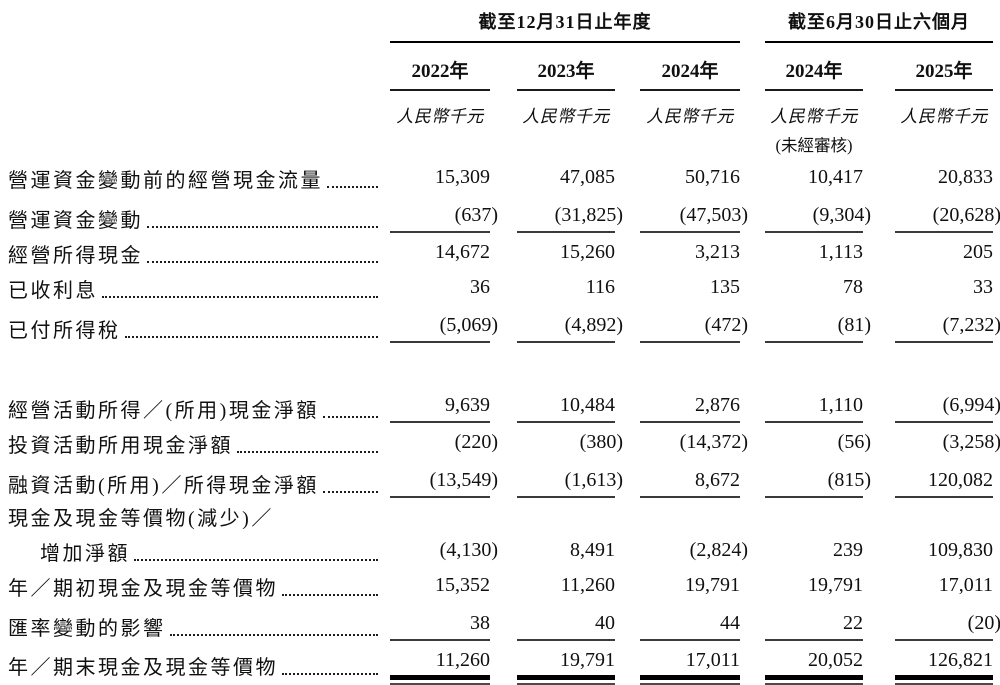 The image size is (1000, 685). What do you see at coordinates (500, 514) in the screenshot?
I see `table-row: 現金及現金等價物(減少)／` at bounding box center [500, 514].